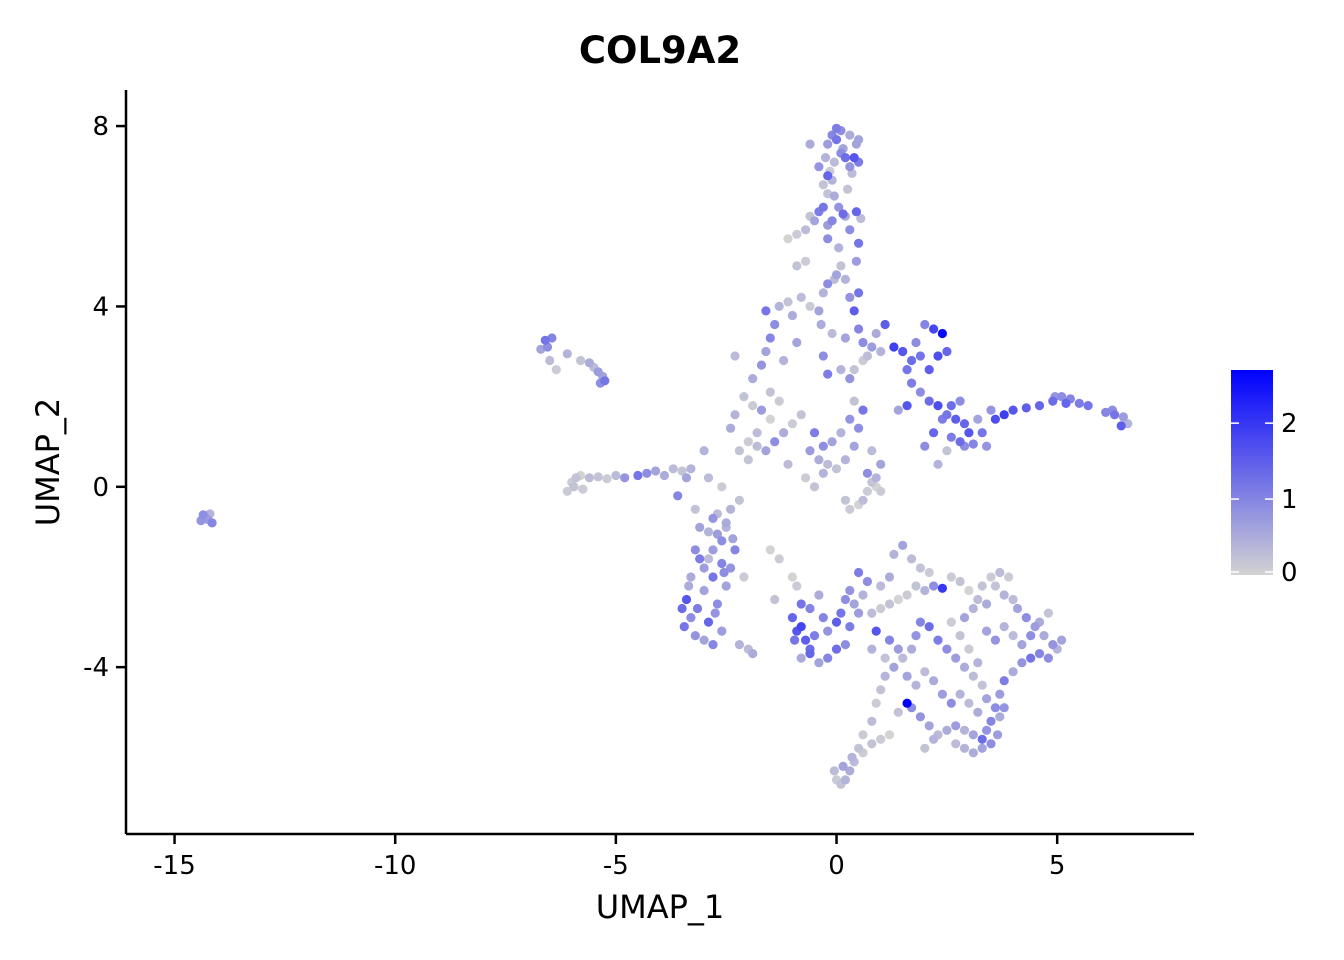 This screenshot has height=960, width=1344. Describe the element at coordinates (100, 127) in the screenshot. I see `y-tick-label: 8` at that location.